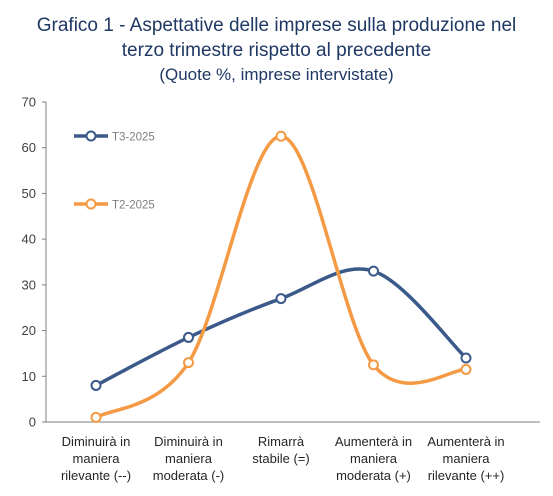  What do you see at coordinates (29, 330) in the screenshot?
I see `y-tick-label: 20` at bounding box center [29, 330].